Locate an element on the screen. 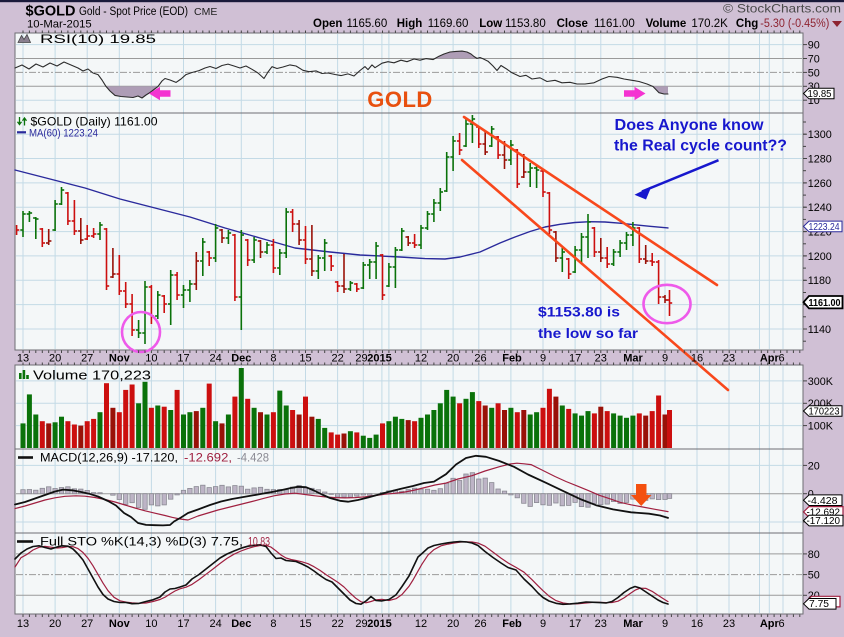 The width and height of the screenshot is (844, 637). svg-text: the low so far is located at coordinates (588, 333).